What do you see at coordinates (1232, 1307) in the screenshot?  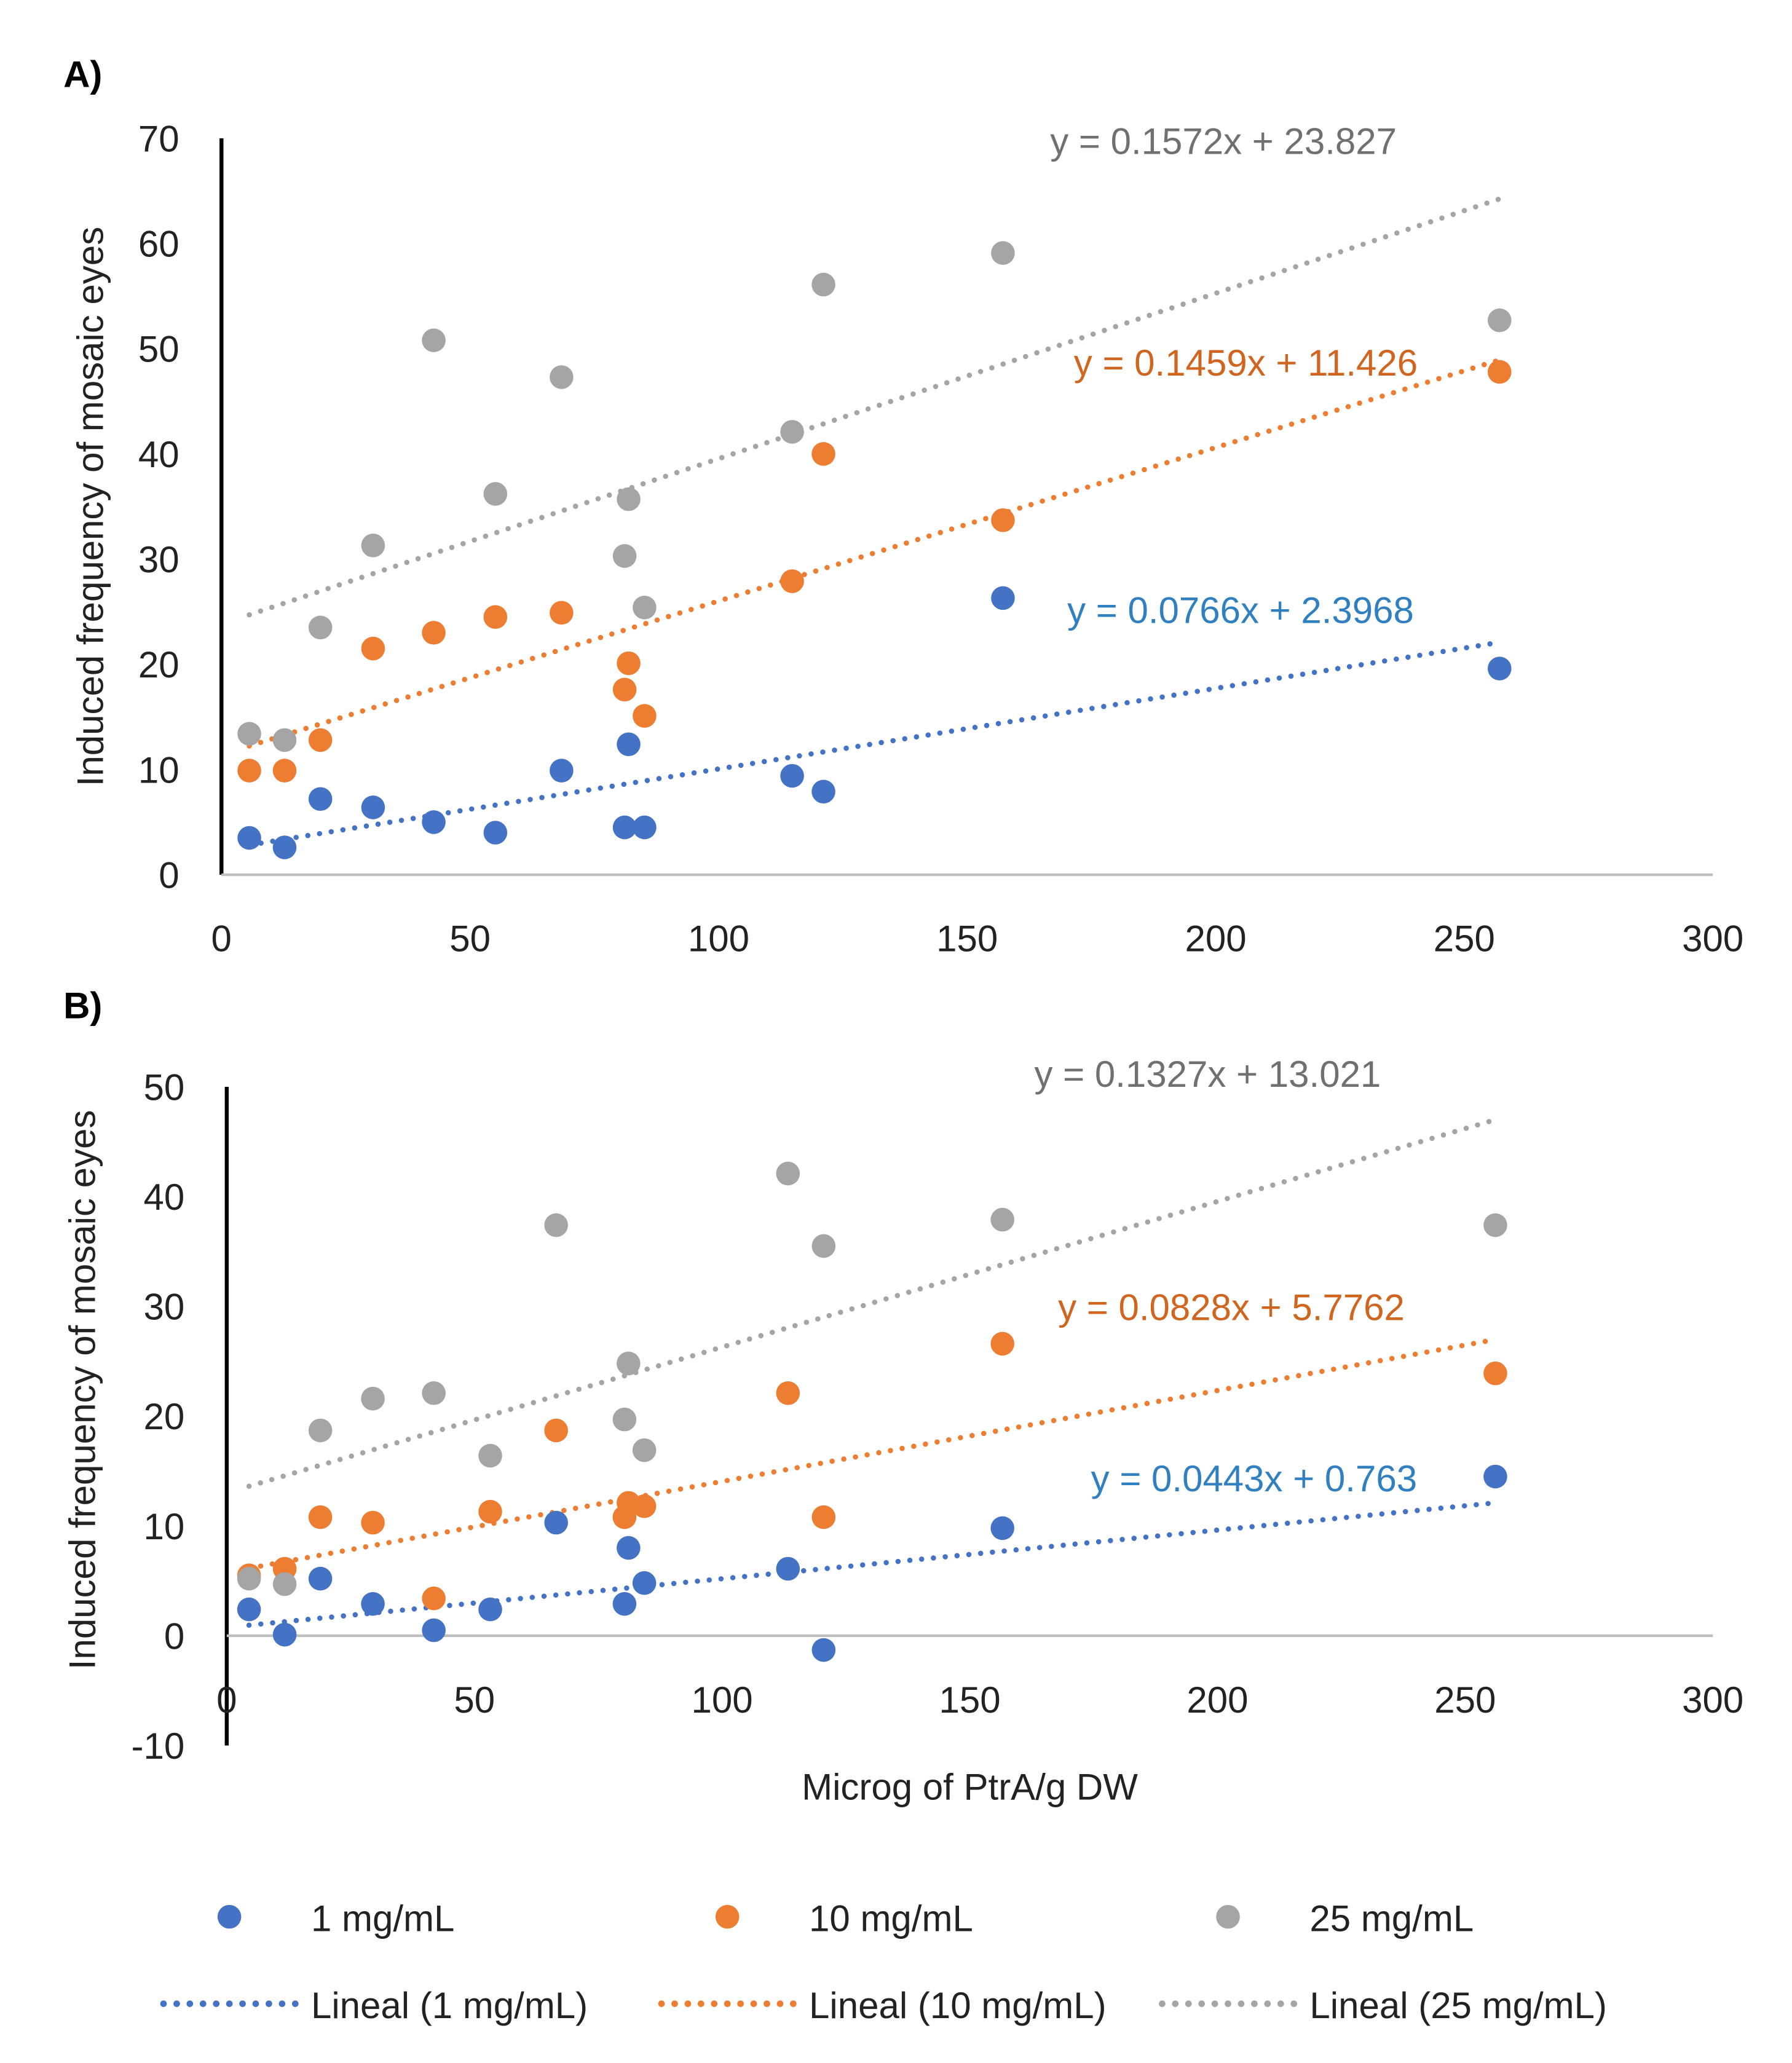 I see `trend-equation: y = 0.0828x + 5.7762` at bounding box center [1232, 1307].